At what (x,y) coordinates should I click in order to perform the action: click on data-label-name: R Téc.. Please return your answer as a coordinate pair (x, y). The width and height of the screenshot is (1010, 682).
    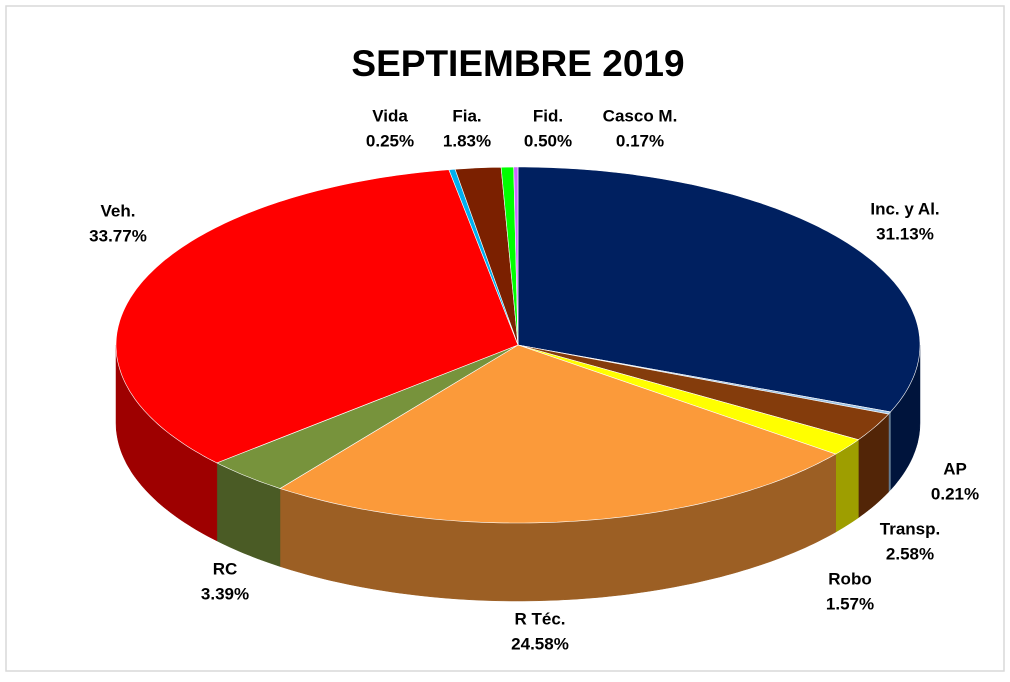
    Looking at the image, I should click on (539, 618).